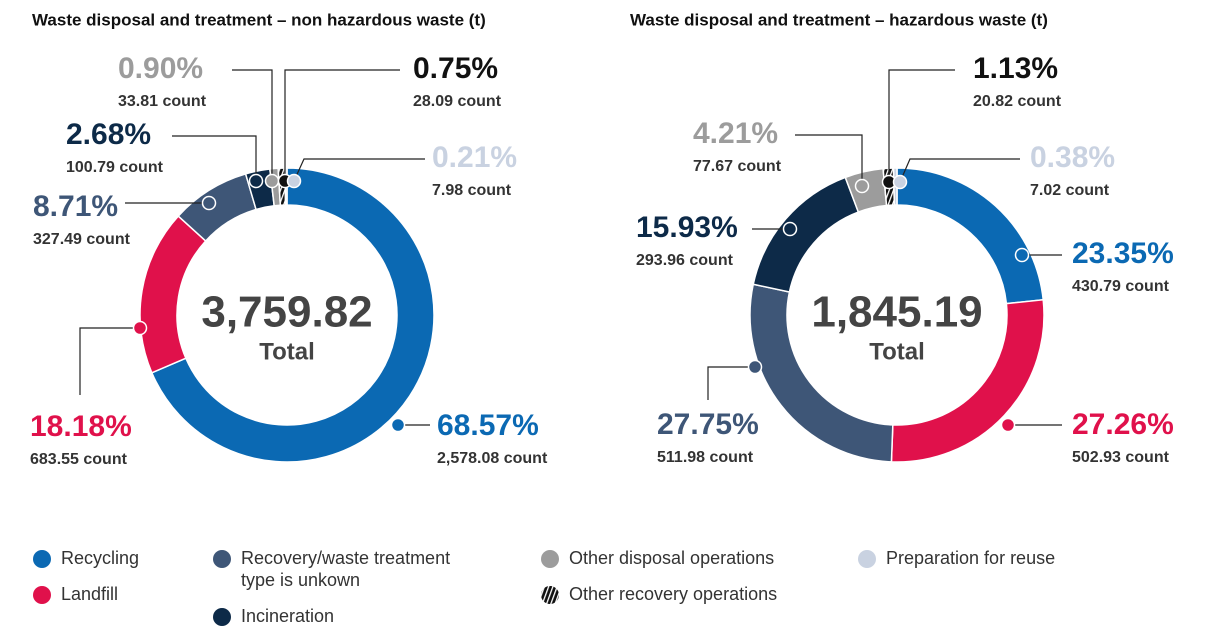  Describe the element at coordinates (708, 424) in the screenshot. I see `value-label: 27.75%` at that location.